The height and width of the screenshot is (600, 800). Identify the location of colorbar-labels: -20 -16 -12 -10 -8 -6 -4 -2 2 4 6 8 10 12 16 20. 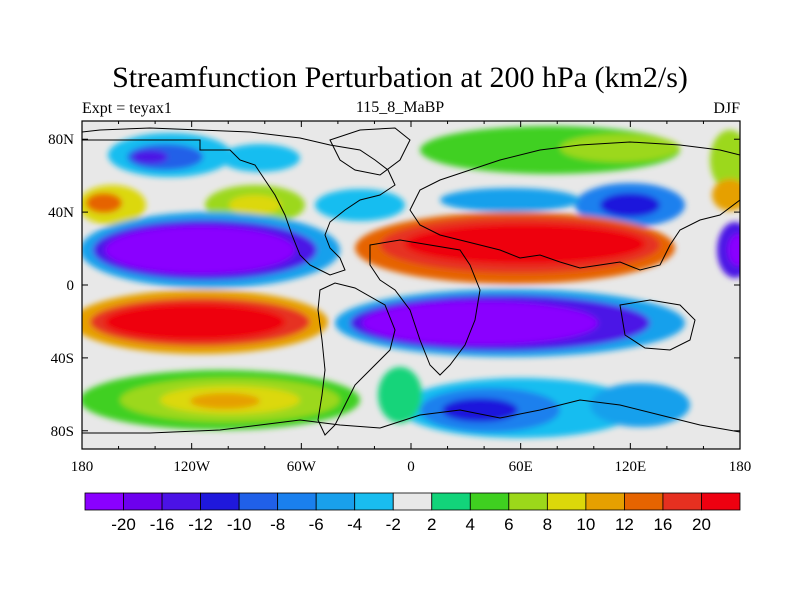
(411, 524).